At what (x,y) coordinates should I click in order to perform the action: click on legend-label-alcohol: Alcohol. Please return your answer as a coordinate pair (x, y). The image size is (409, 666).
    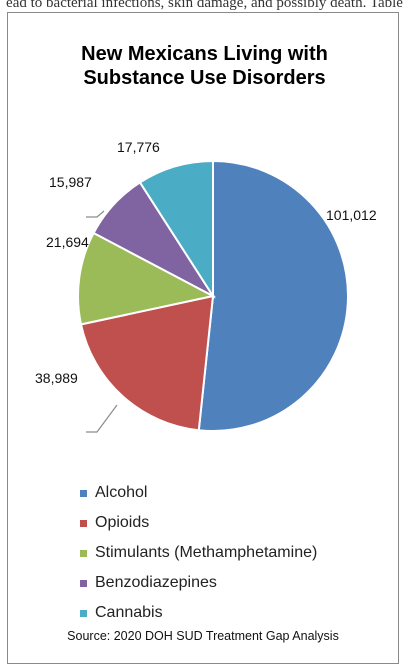
    Looking at the image, I should click on (121, 492).